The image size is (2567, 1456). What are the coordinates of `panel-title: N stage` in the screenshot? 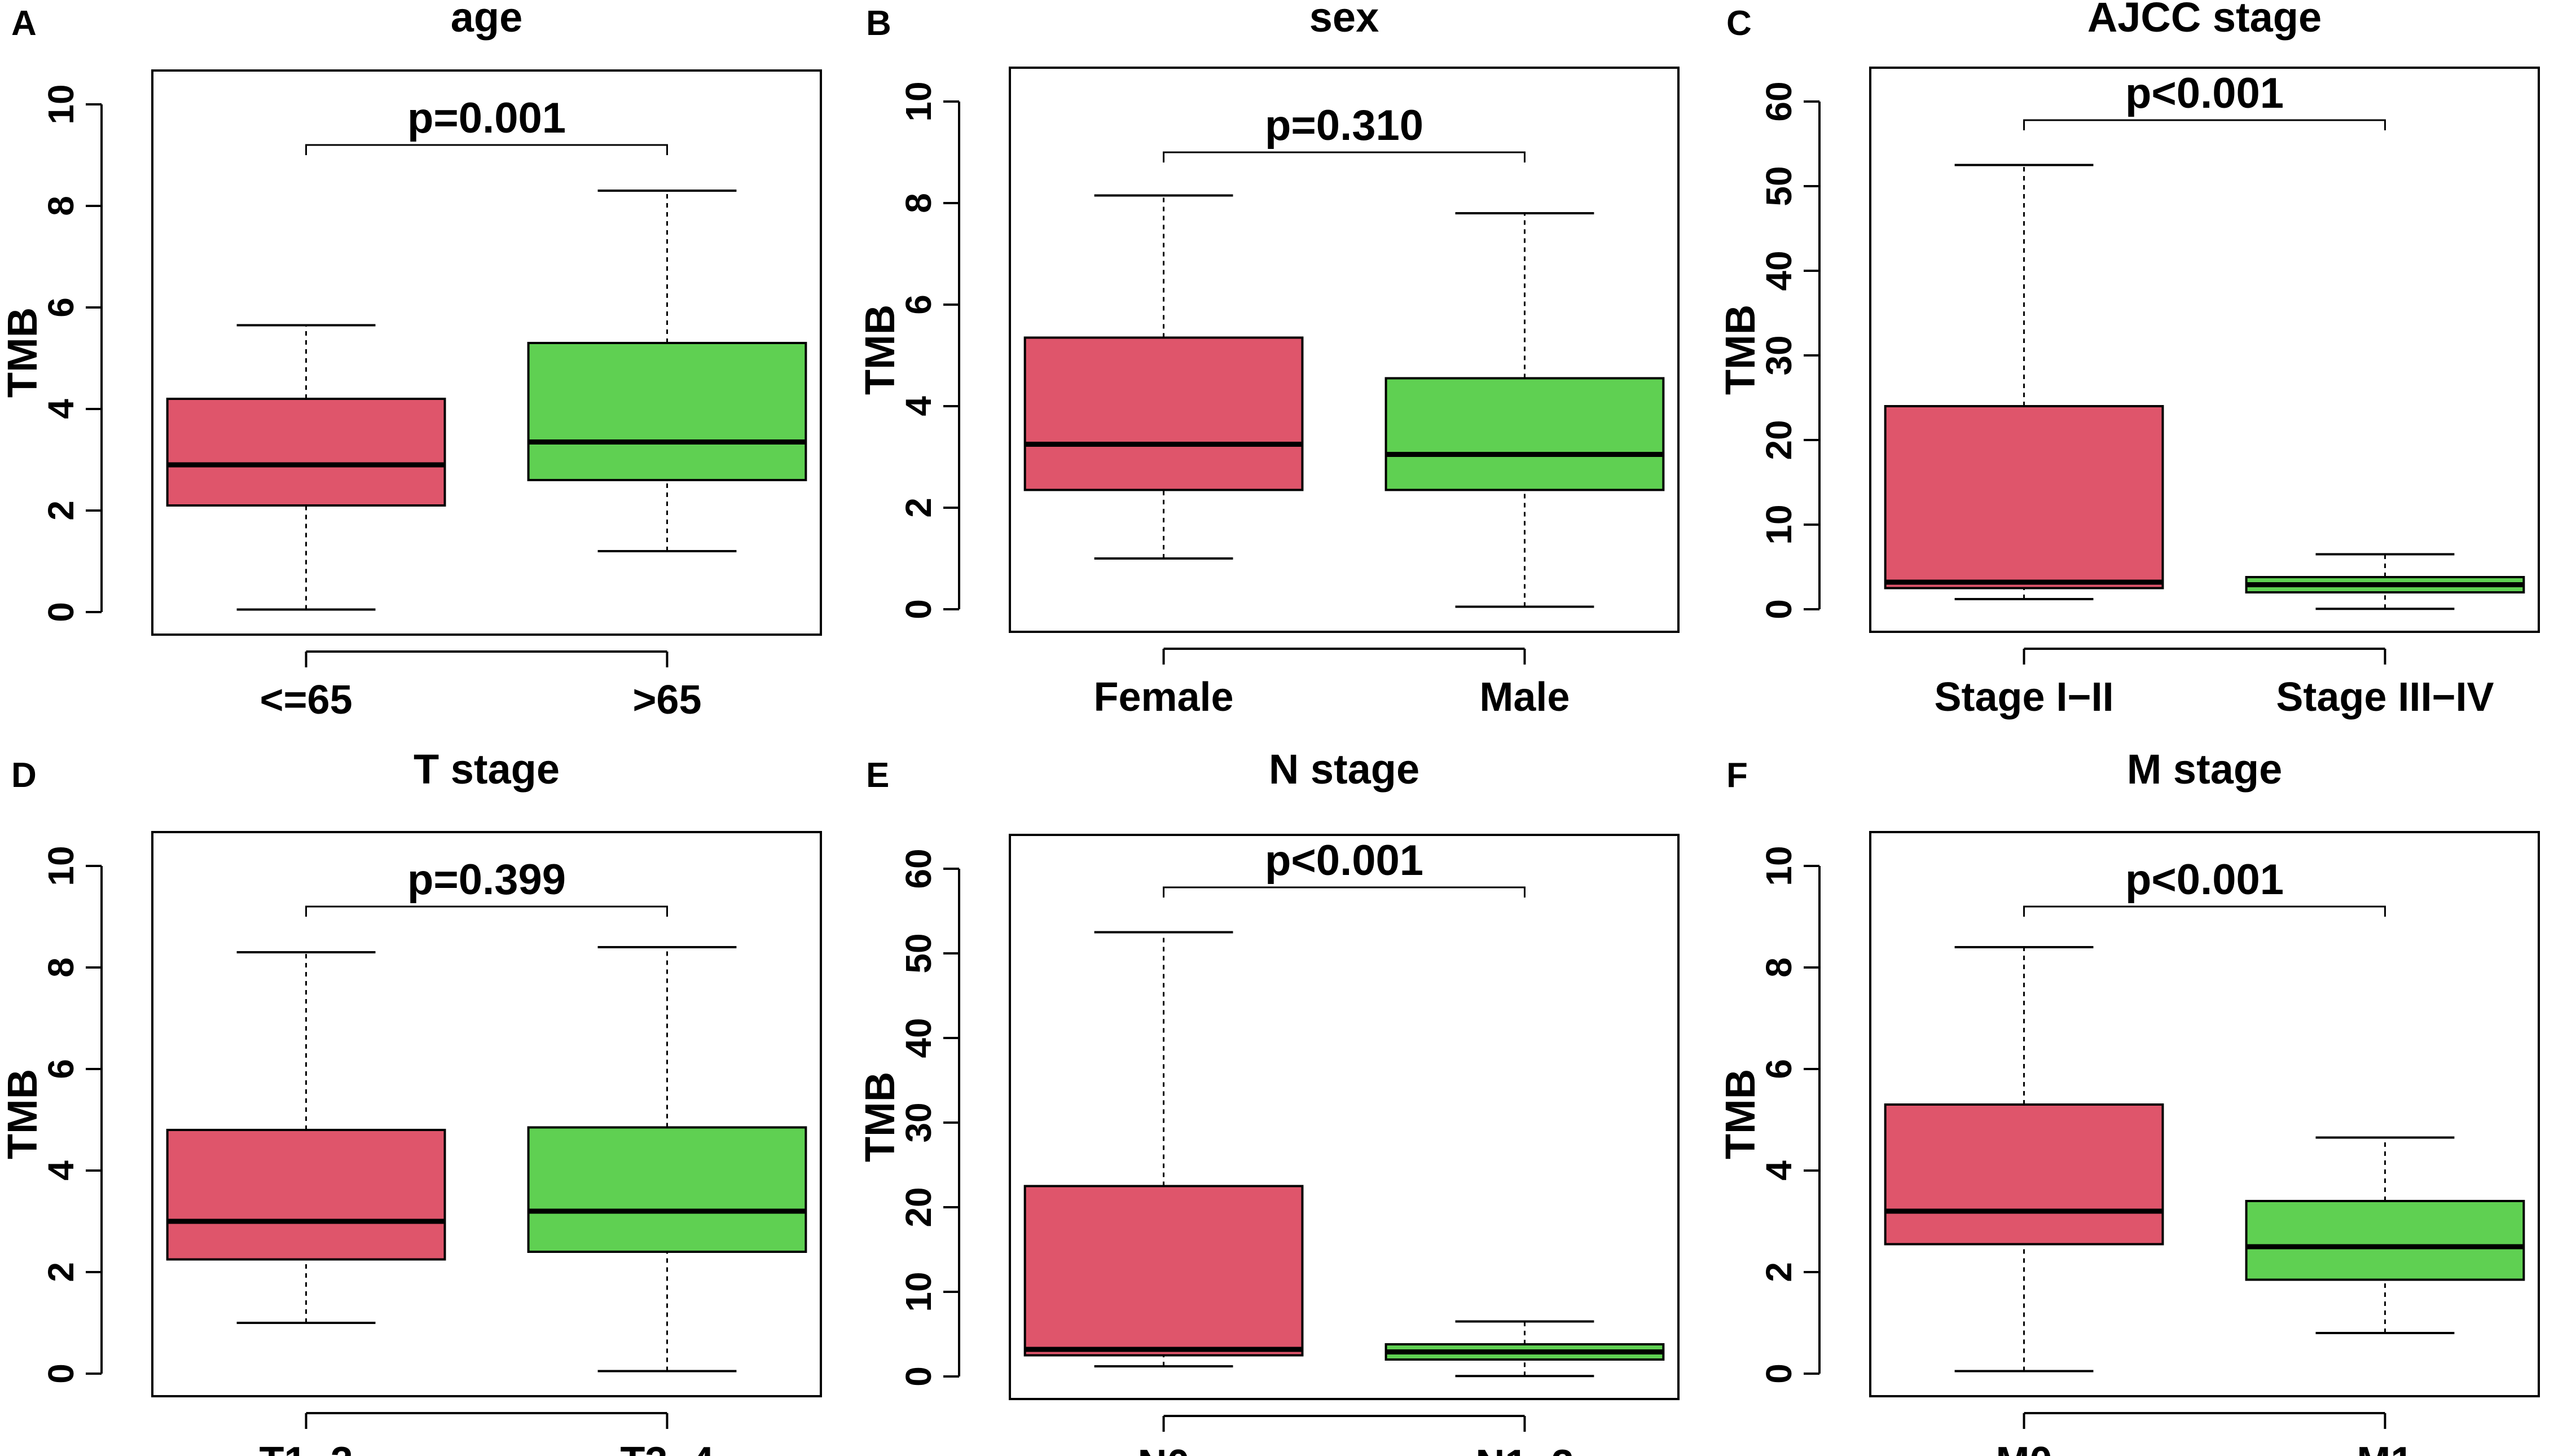 It's located at (1344, 769).